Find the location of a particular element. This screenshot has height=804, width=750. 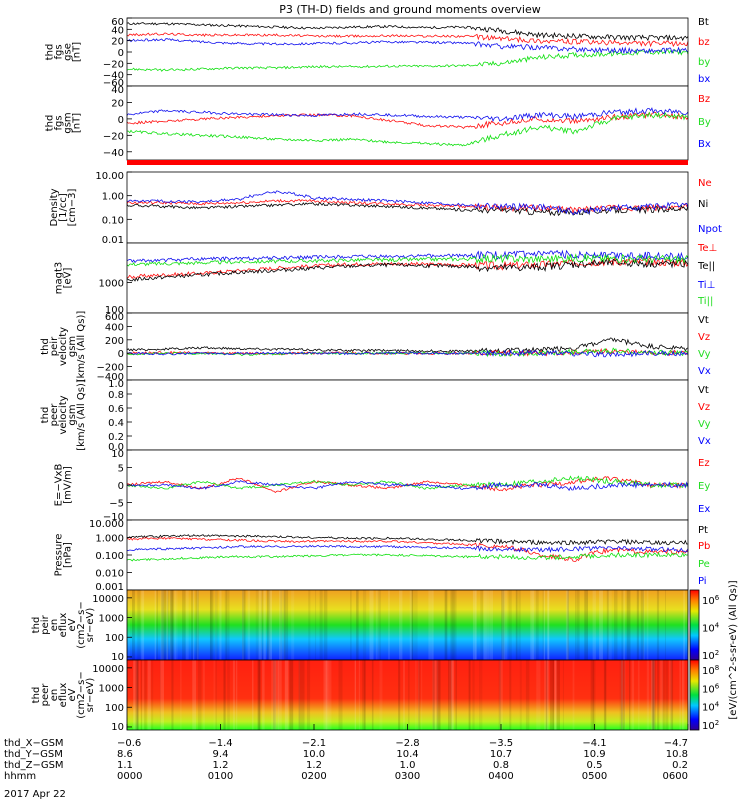

panel-background is located at coordinates (407, 123).